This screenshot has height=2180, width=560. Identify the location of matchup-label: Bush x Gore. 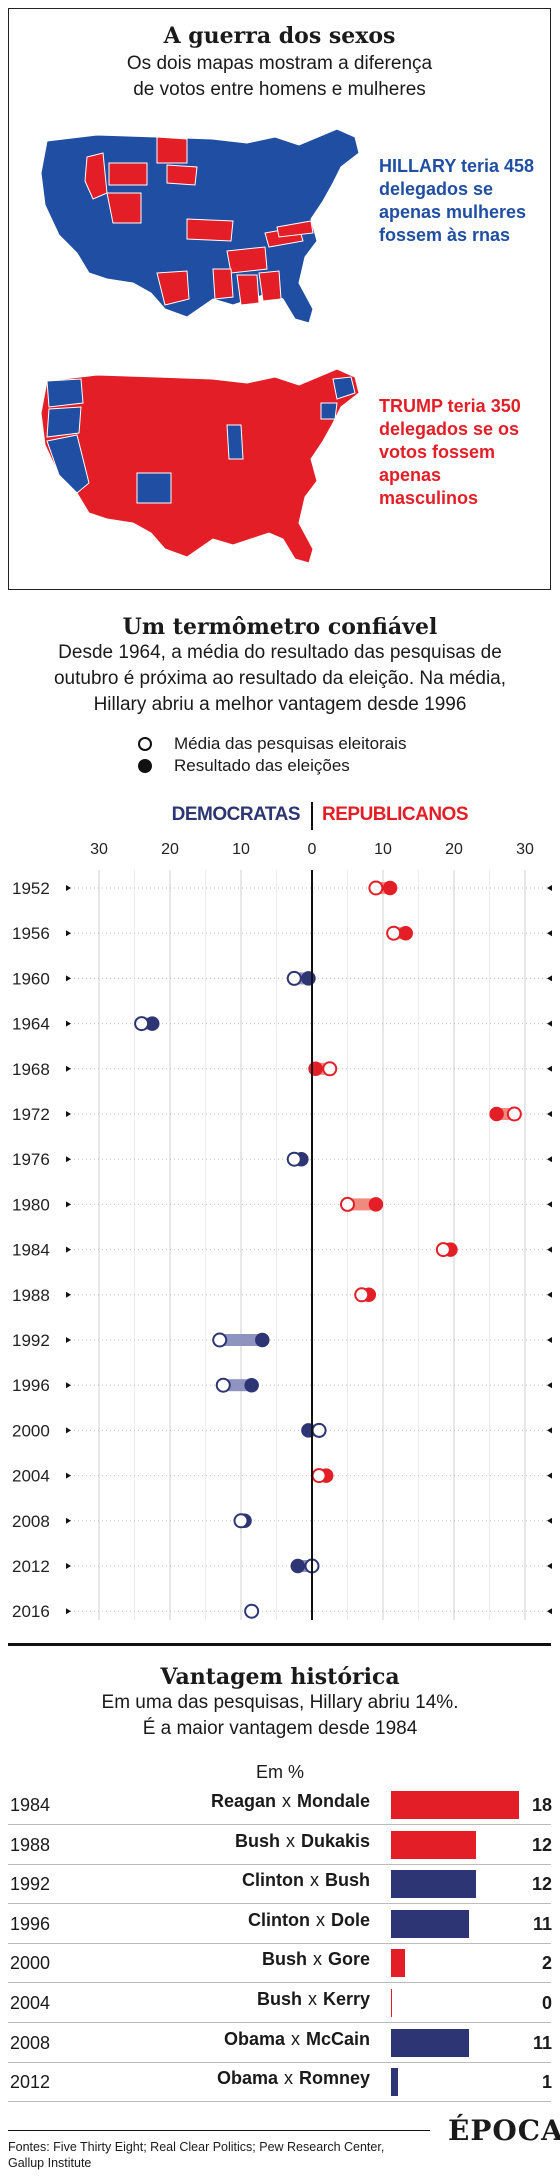
(230, 1959).